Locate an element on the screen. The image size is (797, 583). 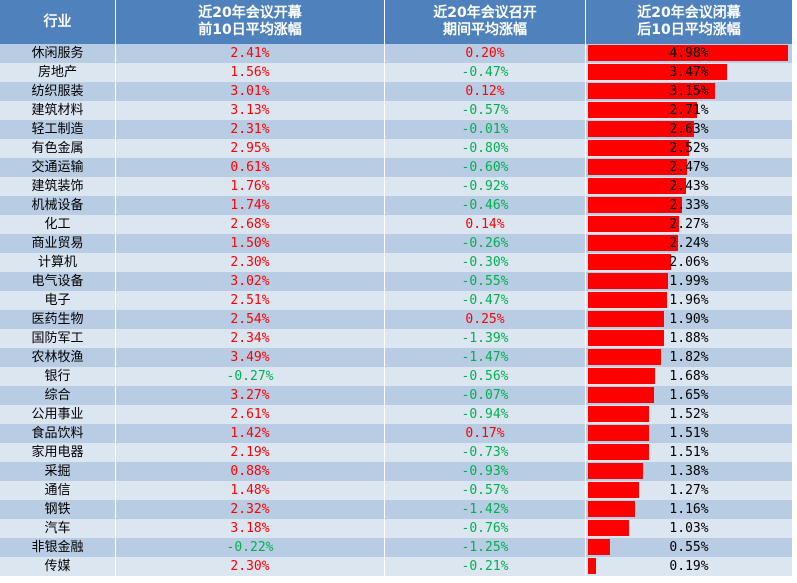
table-row: 房地产 1.56% -0.47% 3.47% is located at coordinates (396, 72).